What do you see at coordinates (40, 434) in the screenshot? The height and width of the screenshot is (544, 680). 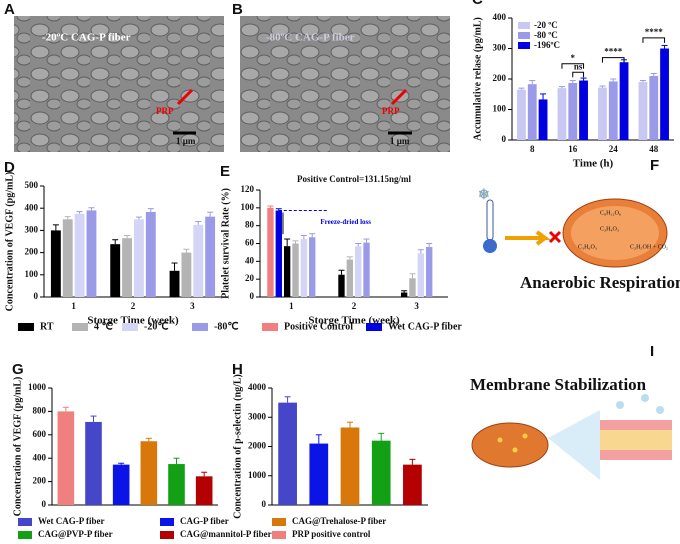 I see `y-tick-label: 600` at bounding box center [40, 434].